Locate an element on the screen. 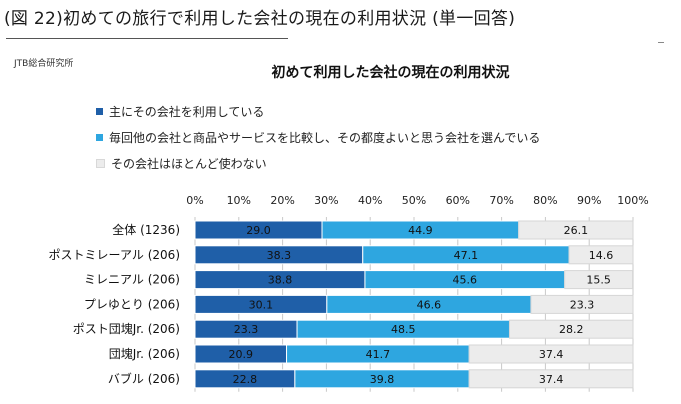  x-tick-label: 100% is located at coordinates (632, 200).